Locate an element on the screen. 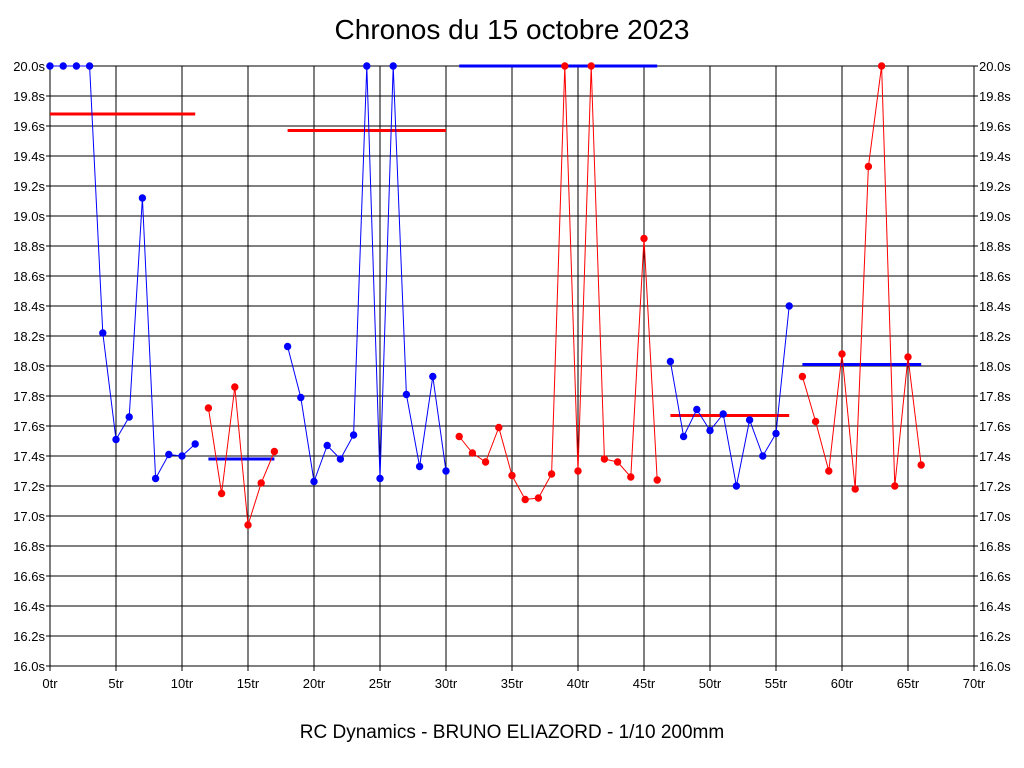 This screenshot has width=1024, height=768. y-tick-label-left: 18.6s is located at coordinates (29, 276).